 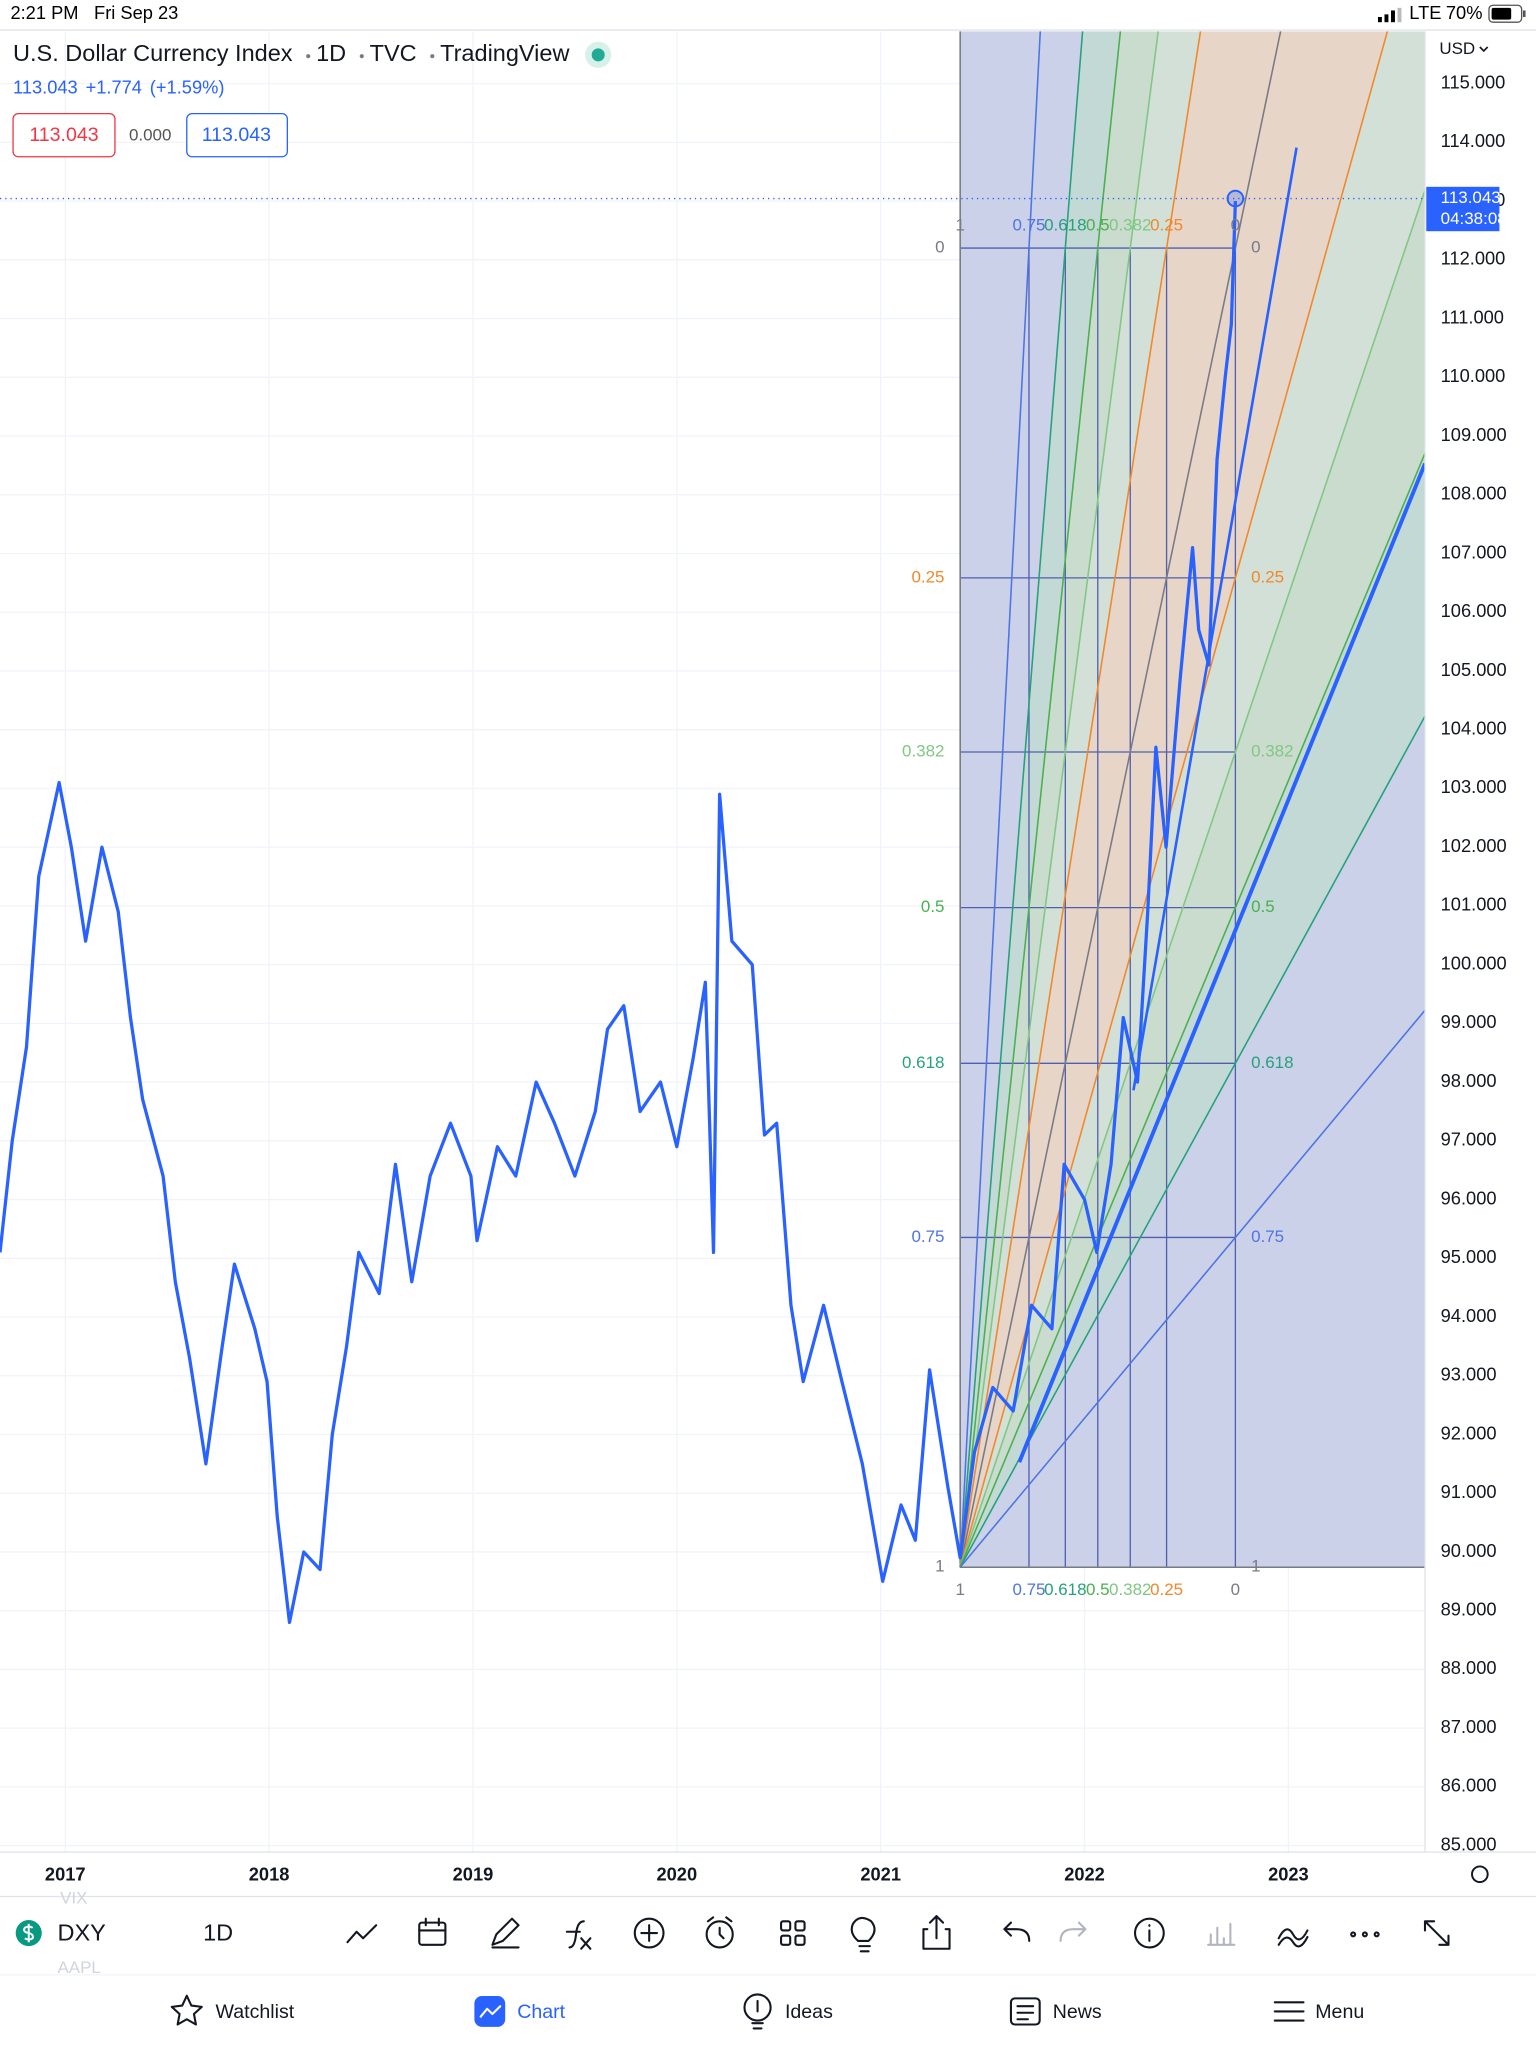 What do you see at coordinates (1469, 1726) in the screenshot?
I see `y-tick-label: 87.000` at bounding box center [1469, 1726].